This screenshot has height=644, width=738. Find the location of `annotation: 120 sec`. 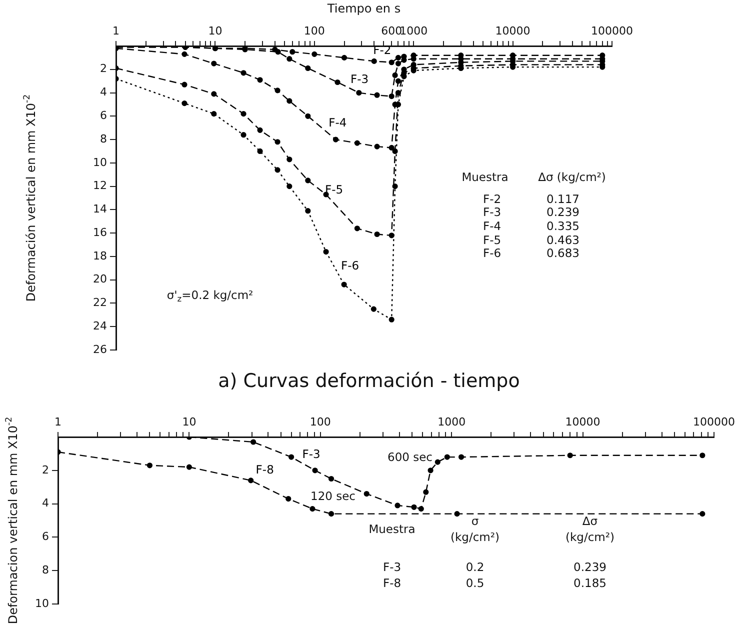

annotation: 120 sec is located at coordinates (333, 495).